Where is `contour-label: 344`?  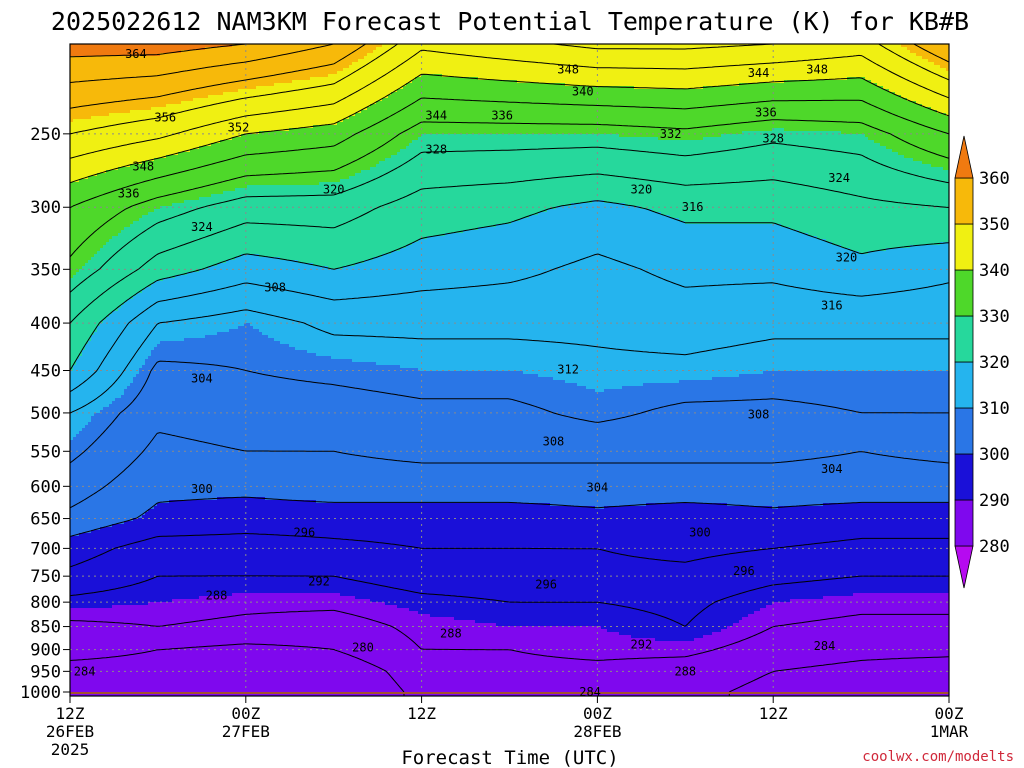
contour-label: 344 is located at coordinates (759, 73).